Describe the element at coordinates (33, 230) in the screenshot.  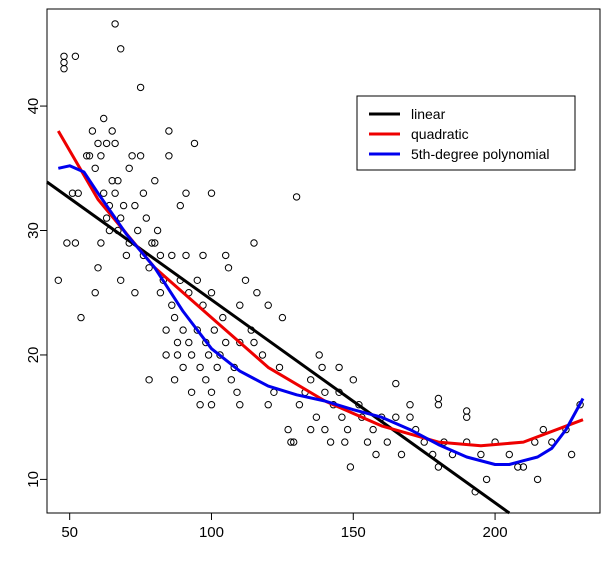
I see `y-tick-label: 30` at that location.